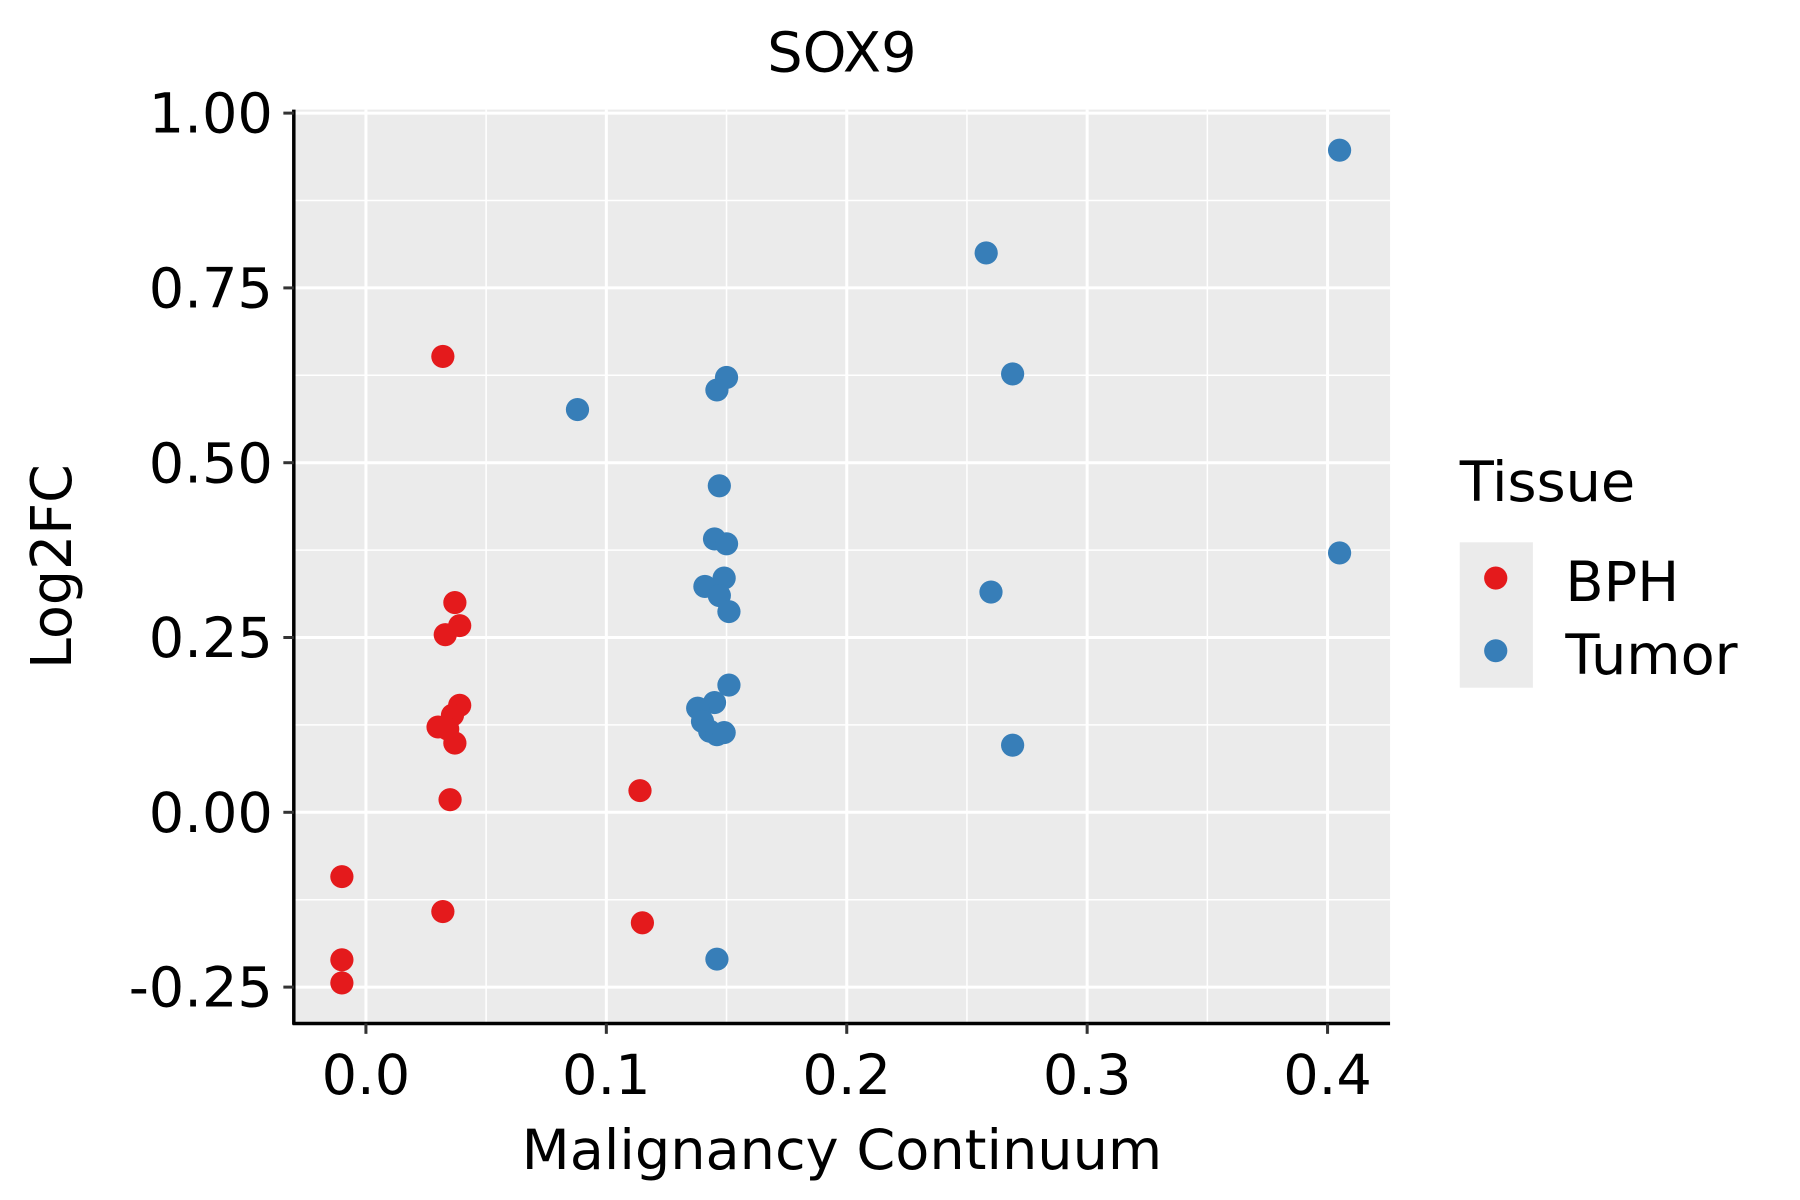  What do you see at coordinates (1496, 615) in the screenshot?
I see `legend-key-background` at bounding box center [1496, 615].